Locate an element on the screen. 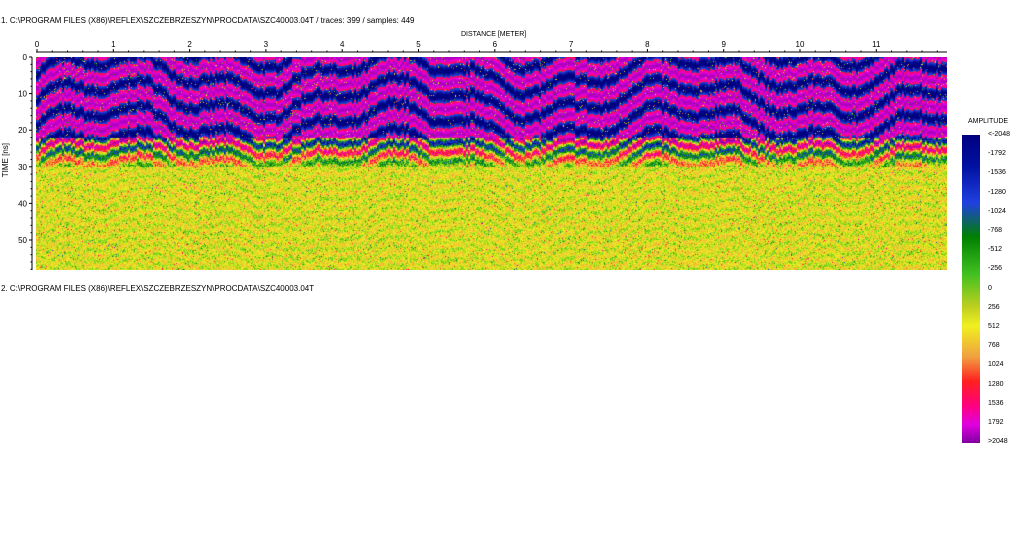 This screenshot has width=1024, height=552. x-tick-label: 6 is located at coordinates (495, 44).